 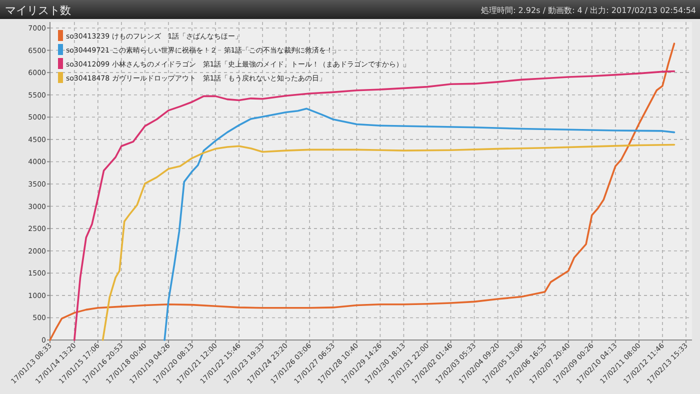 What do you see at coordinates (38, 10) in the screenshot?
I see `chart-title: マイリスト数` at bounding box center [38, 10].